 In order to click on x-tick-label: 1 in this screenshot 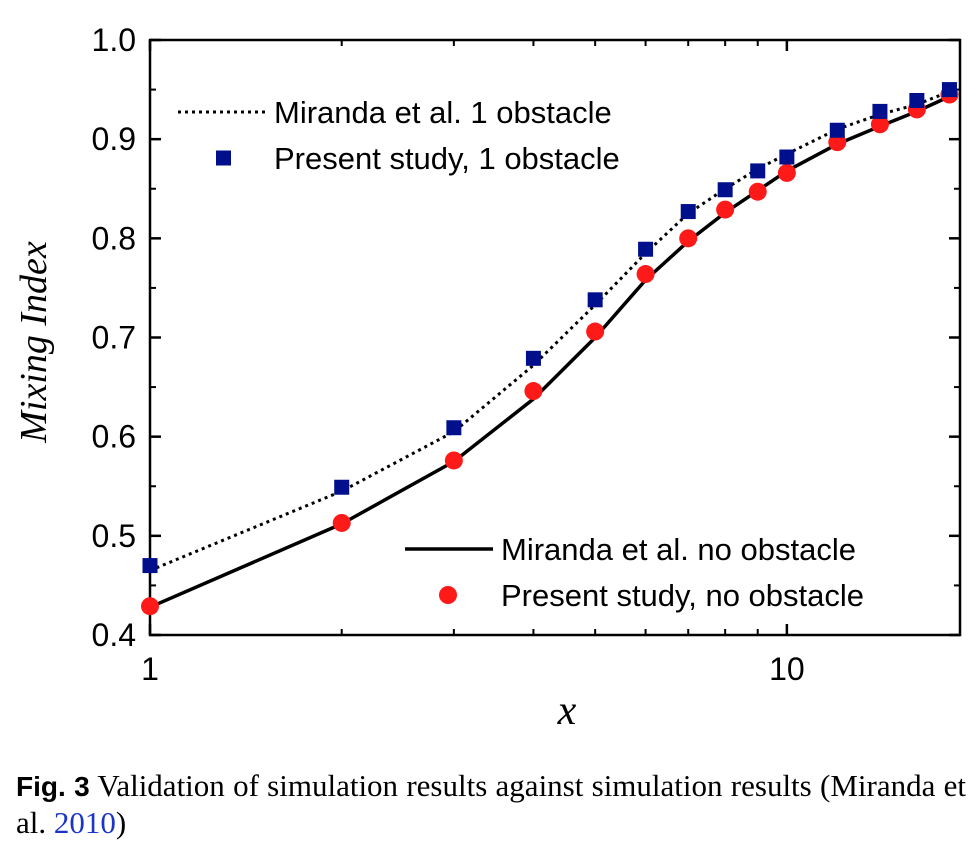, I will do `click(150, 669)`.